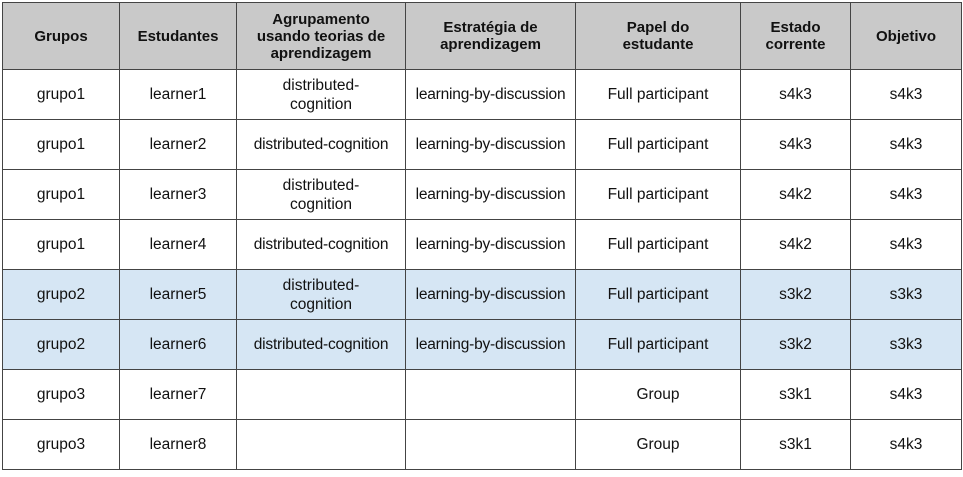 This screenshot has height=477, width=963. Describe the element at coordinates (178, 36) in the screenshot. I see `header-estudantes: Estudantes` at that location.